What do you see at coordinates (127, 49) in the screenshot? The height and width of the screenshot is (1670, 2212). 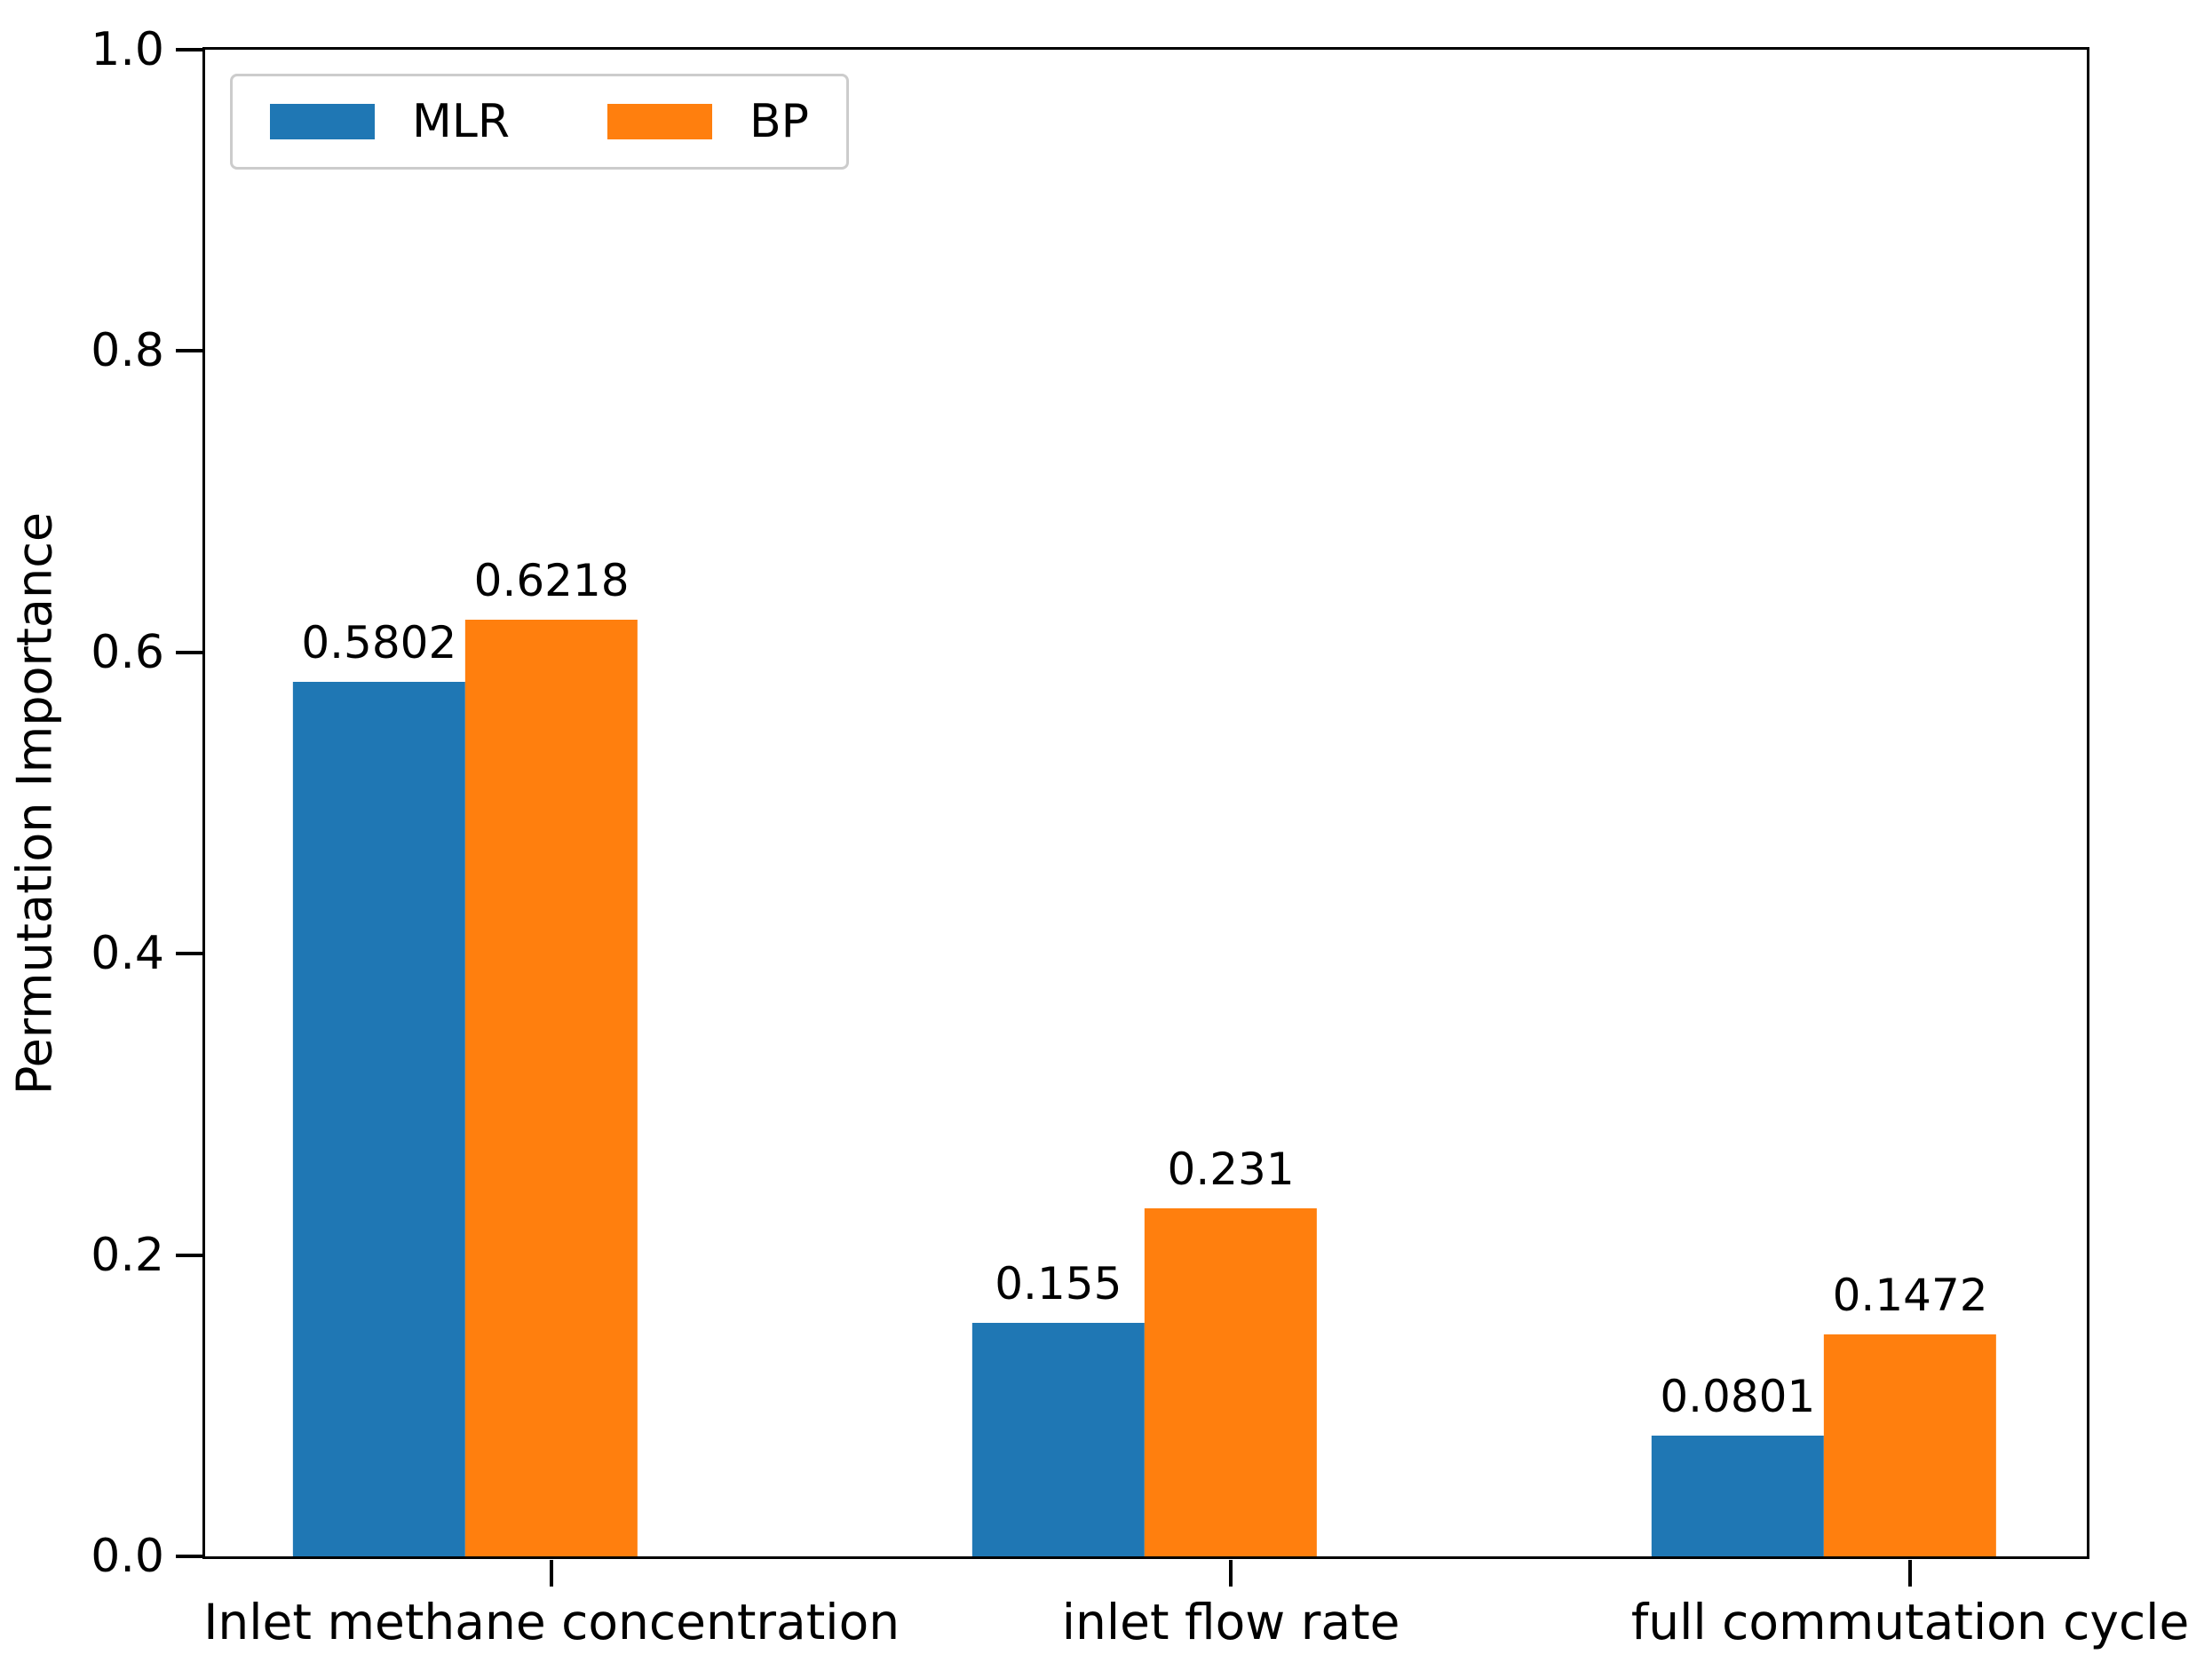 I see `y-tick-label: 1.0` at bounding box center [127, 49].